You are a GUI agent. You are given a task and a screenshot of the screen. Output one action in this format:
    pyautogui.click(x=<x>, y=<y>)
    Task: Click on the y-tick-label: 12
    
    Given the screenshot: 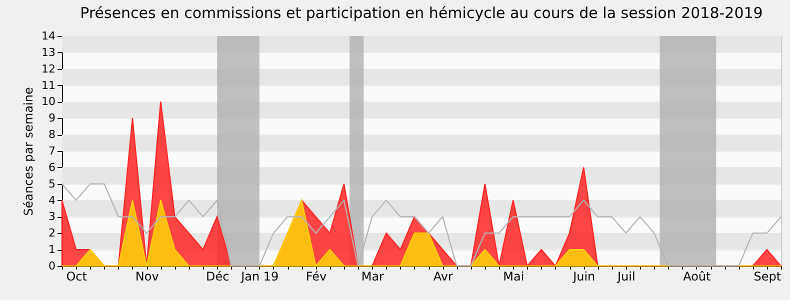 What is the action you would take?
    pyautogui.click(x=49, y=69)
    